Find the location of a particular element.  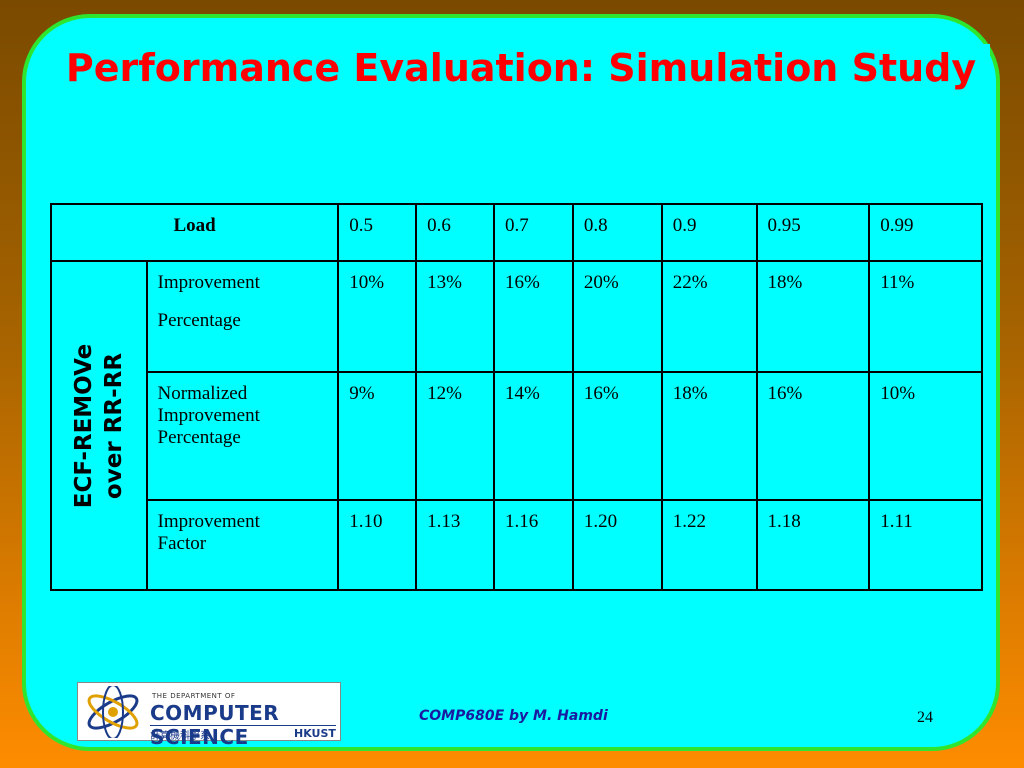

load-header: Load is located at coordinates (194, 232).